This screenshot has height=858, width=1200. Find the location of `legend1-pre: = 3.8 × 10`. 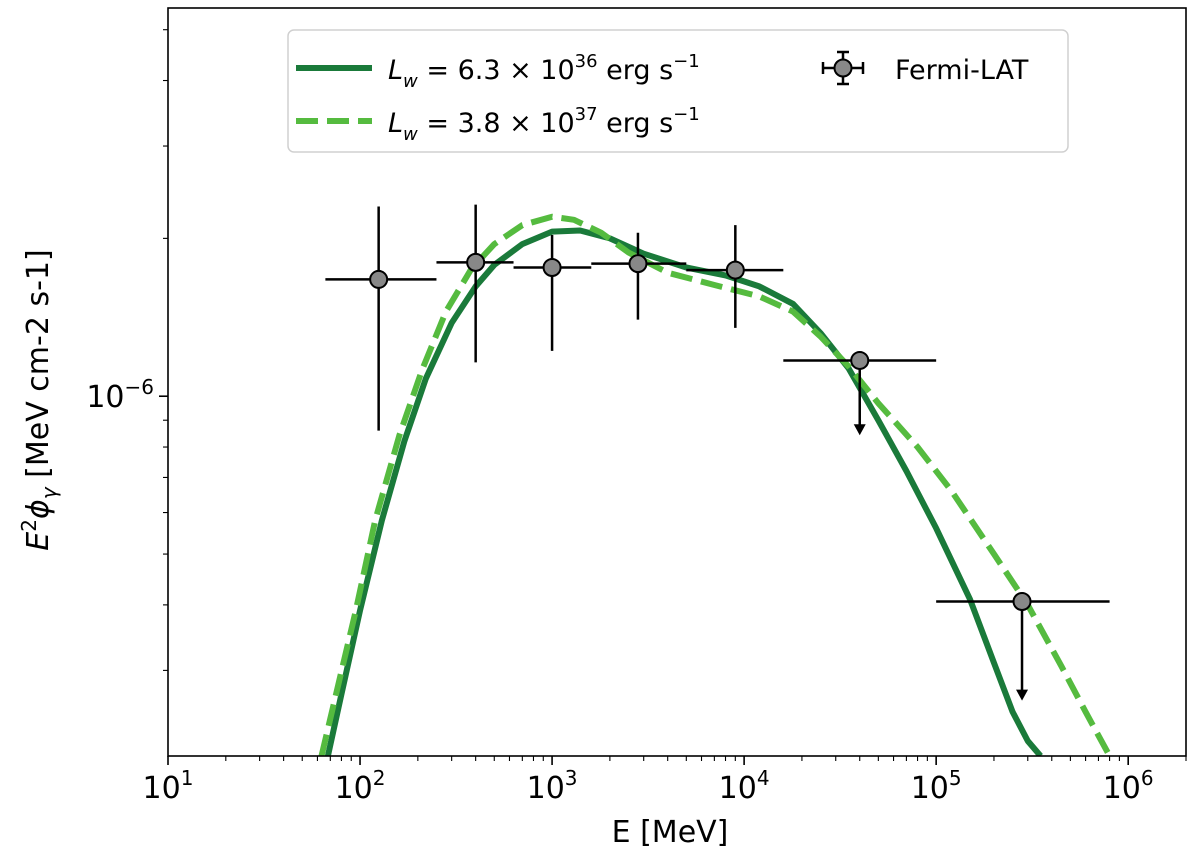

legend1-pre: = 3.8 × 10 is located at coordinates (496, 123).